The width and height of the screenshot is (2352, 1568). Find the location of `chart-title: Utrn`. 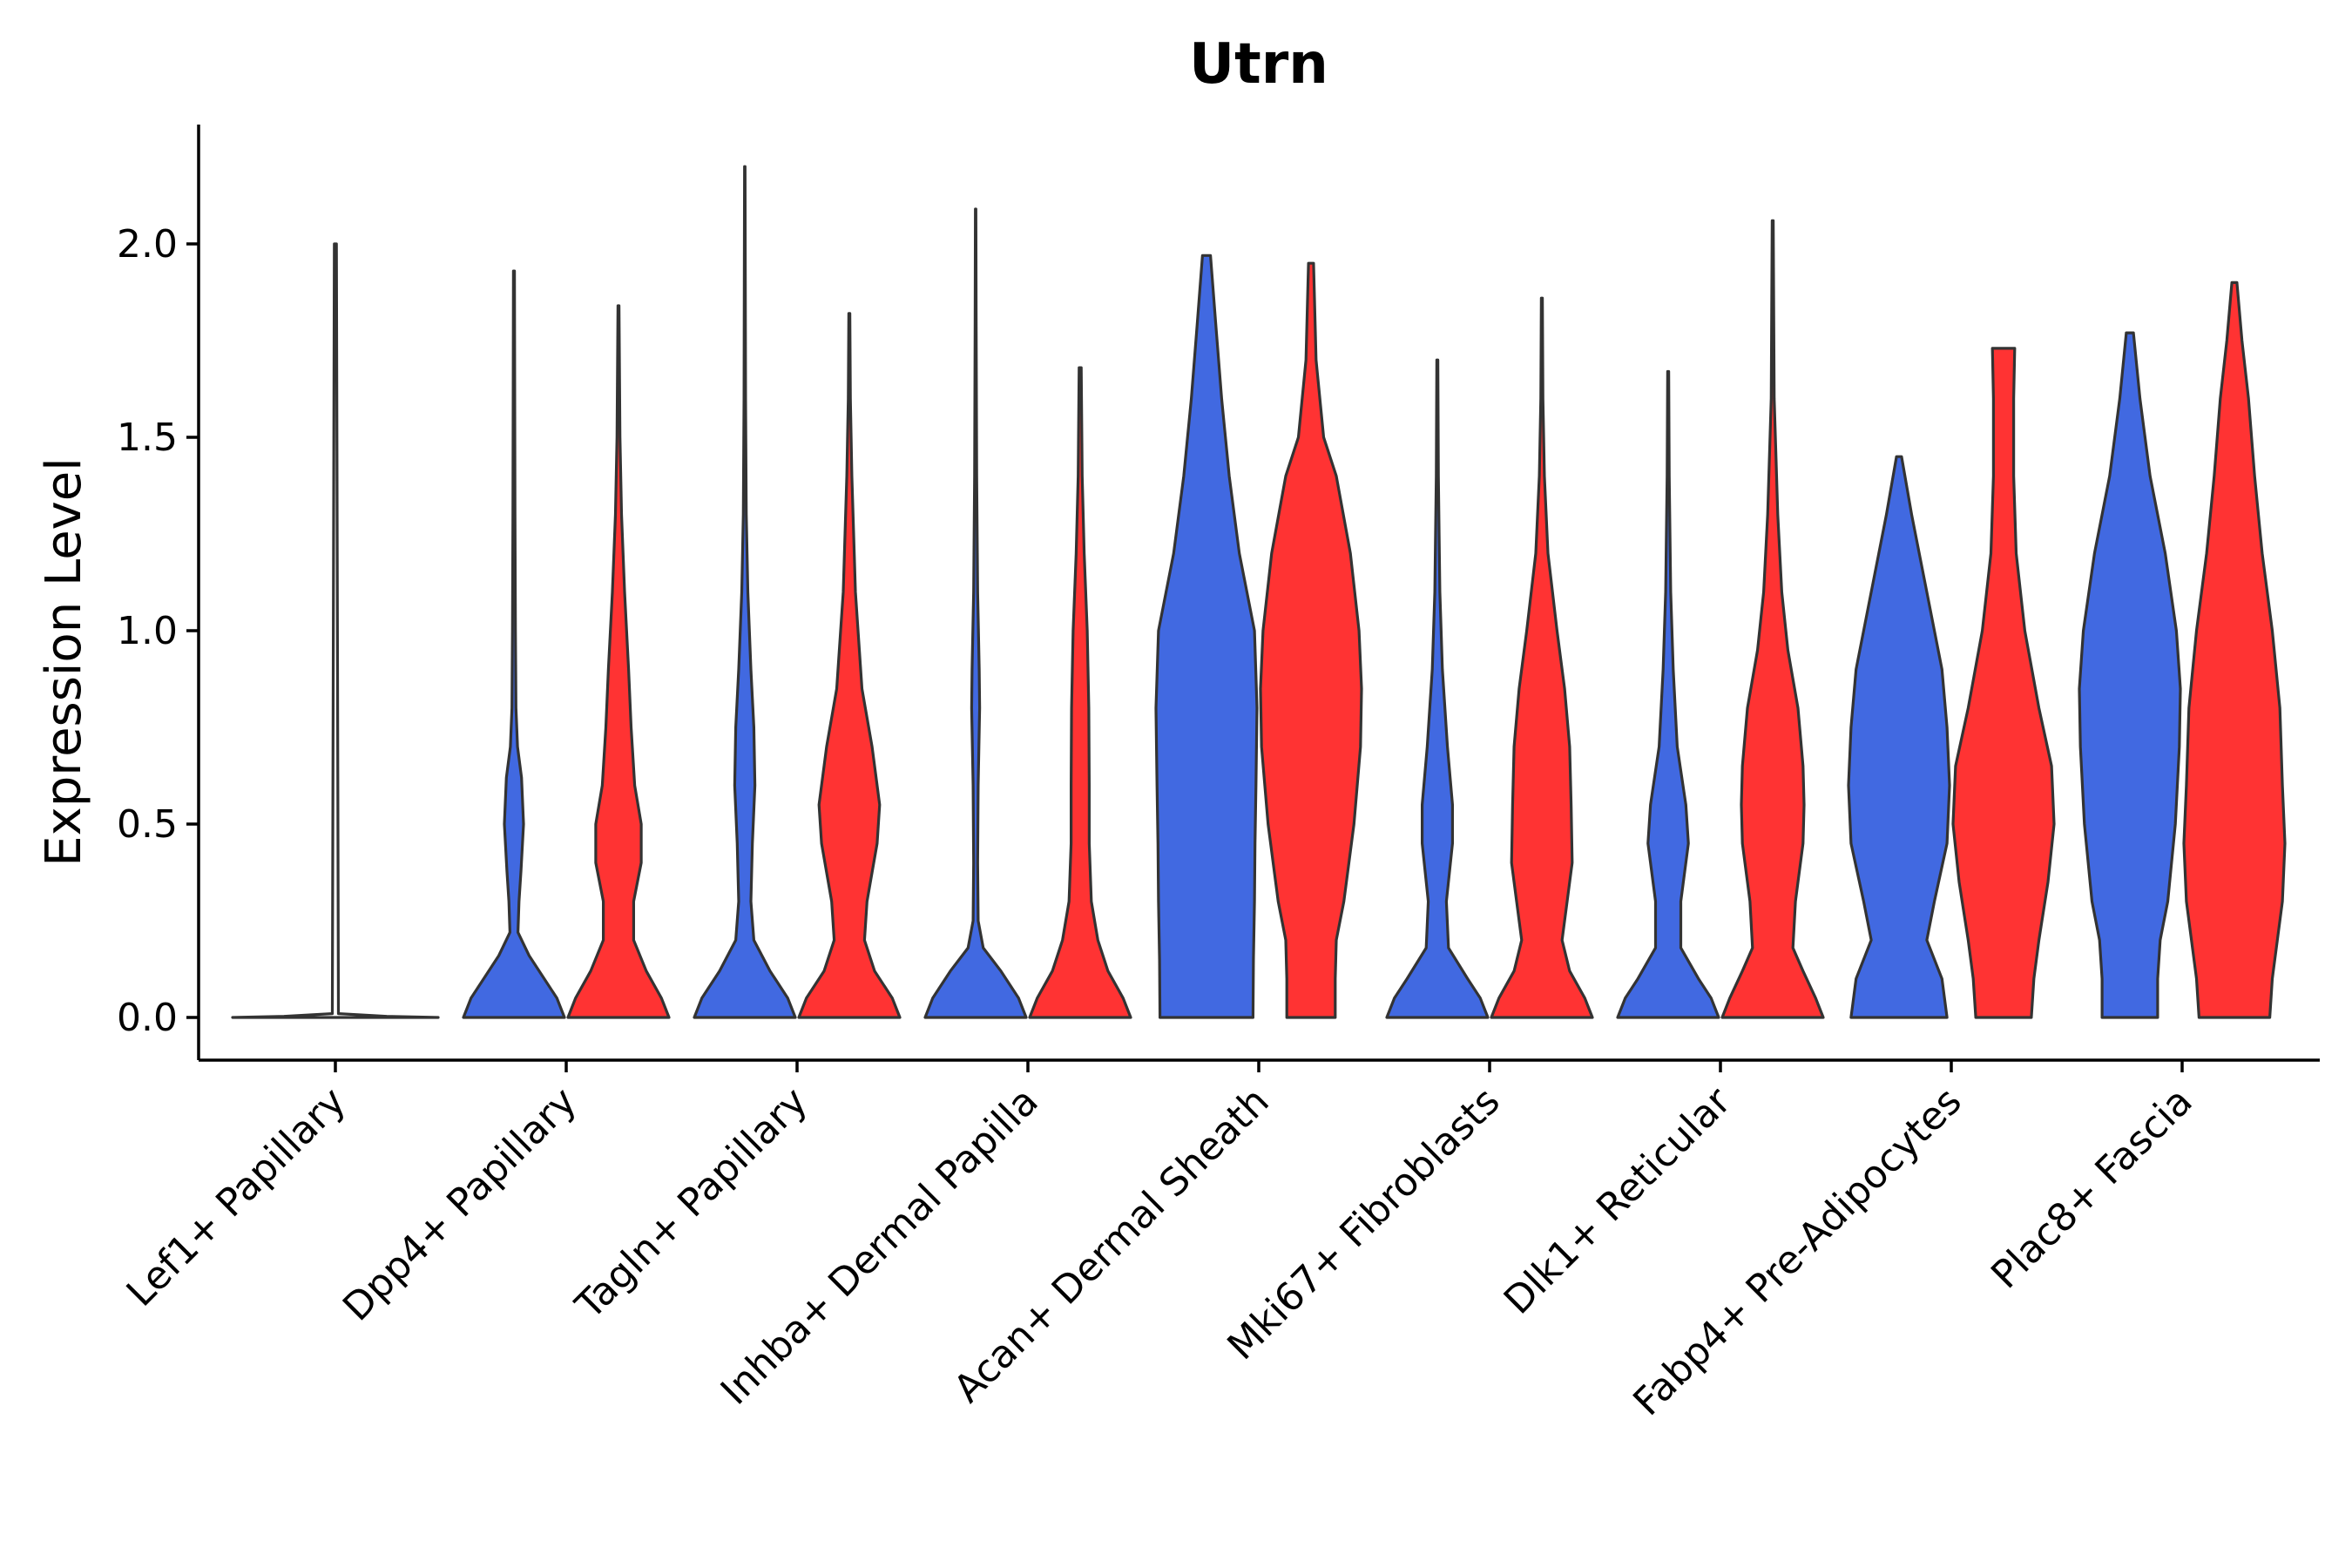

chart-title: Utrn is located at coordinates (1258, 64).